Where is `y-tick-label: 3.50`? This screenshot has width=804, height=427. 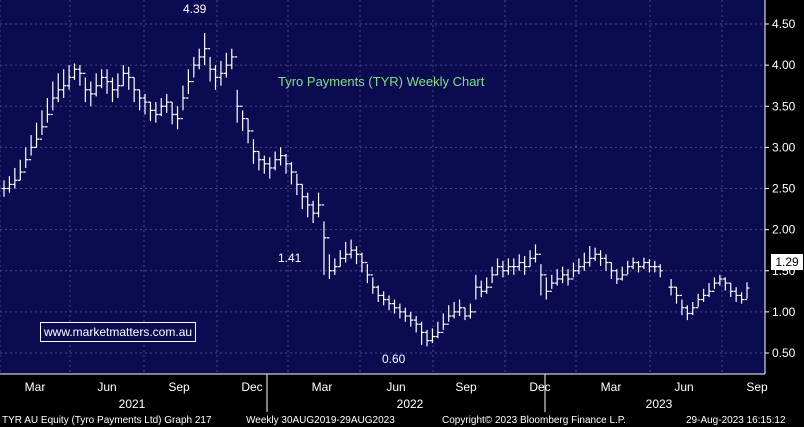
y-tick-label: 3.50 is located at coordinates (784, 106).